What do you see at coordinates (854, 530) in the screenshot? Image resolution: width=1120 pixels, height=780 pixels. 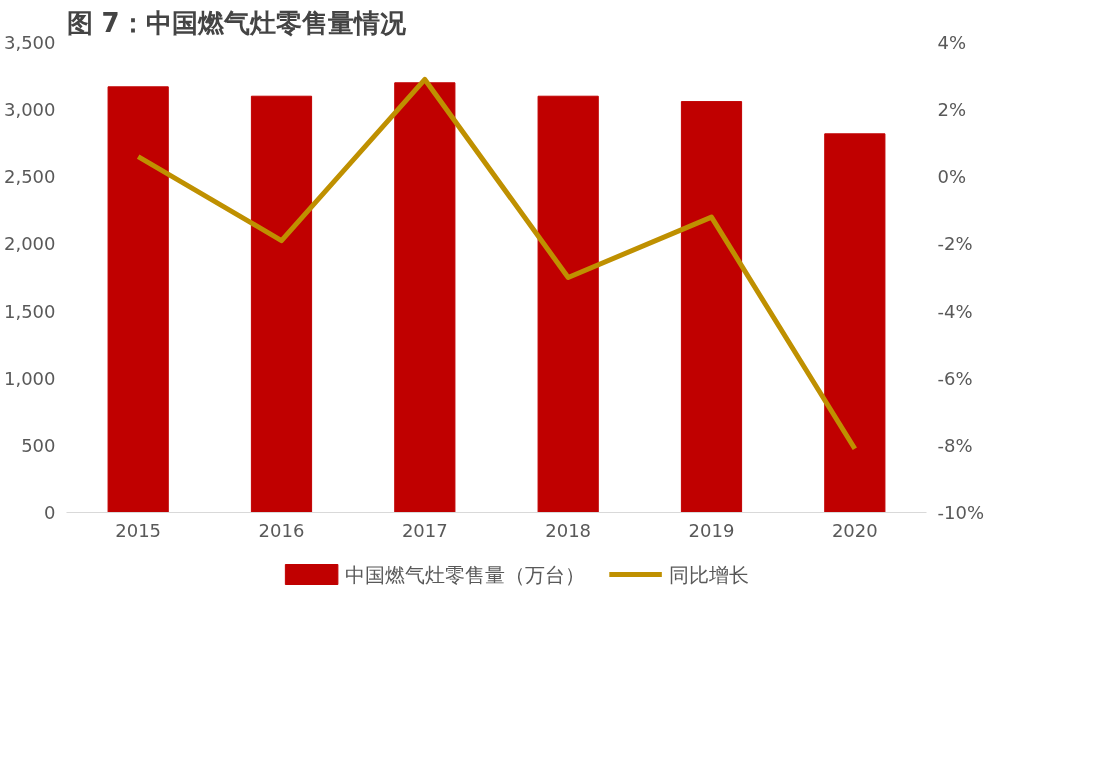 I see `x-tick-label: 2020` at bounding box center [854, 530].